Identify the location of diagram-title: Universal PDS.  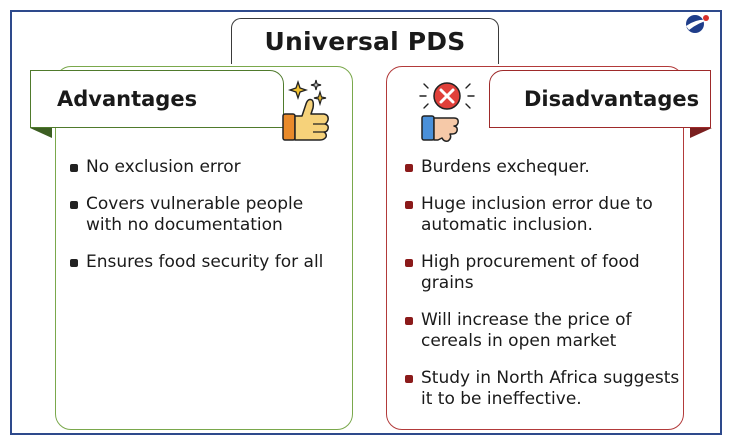
(365, 41).